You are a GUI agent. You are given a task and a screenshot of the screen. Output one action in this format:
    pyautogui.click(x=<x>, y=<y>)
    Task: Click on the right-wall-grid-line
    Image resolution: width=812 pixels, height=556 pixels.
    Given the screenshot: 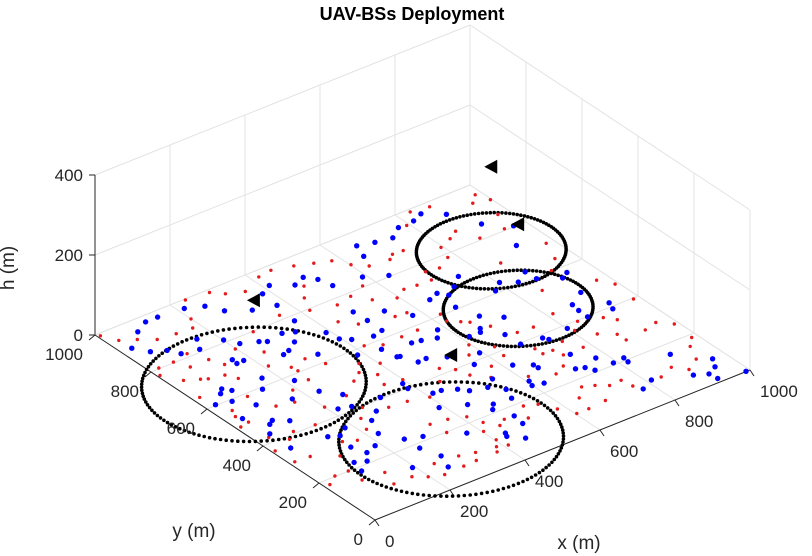 What is the action you would take?
    pyautogui.click(x=610, y=197)
    